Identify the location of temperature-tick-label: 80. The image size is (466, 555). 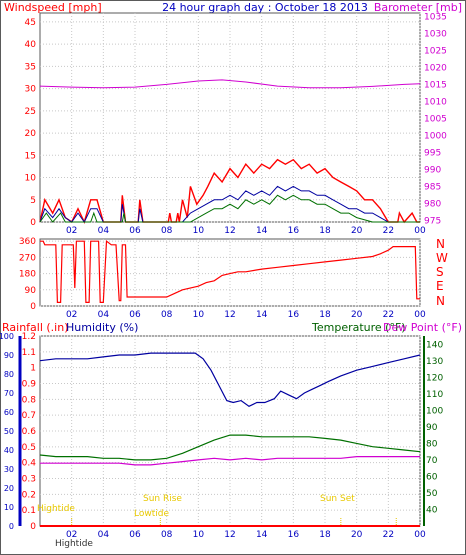
(432, 444).